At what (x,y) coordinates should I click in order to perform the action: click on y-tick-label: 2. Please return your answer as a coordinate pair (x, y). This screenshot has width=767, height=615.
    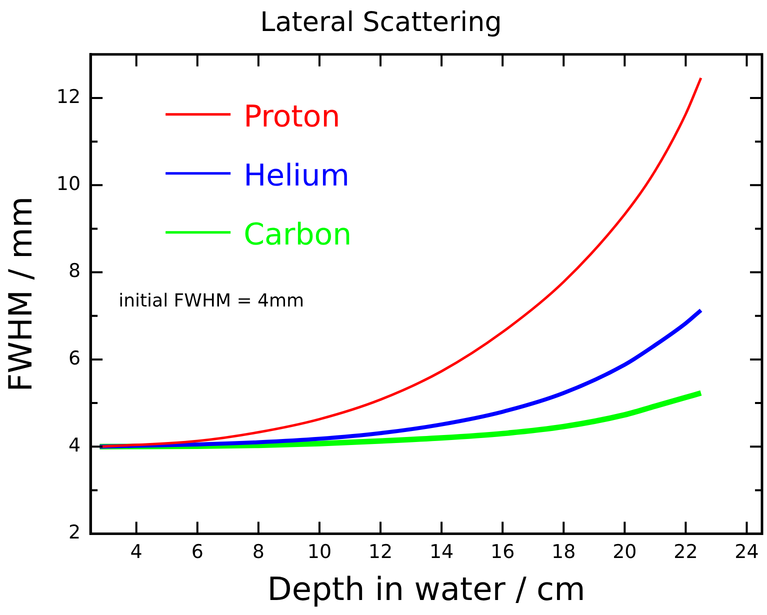
    Looking at the image, I should click on (74, 533).